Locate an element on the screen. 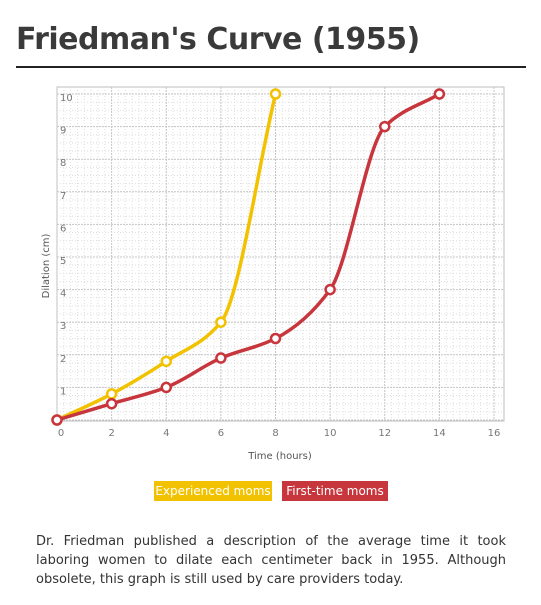 The image size is (541, 605). y-tick-label: 1 is located at coordinates (63, 391).